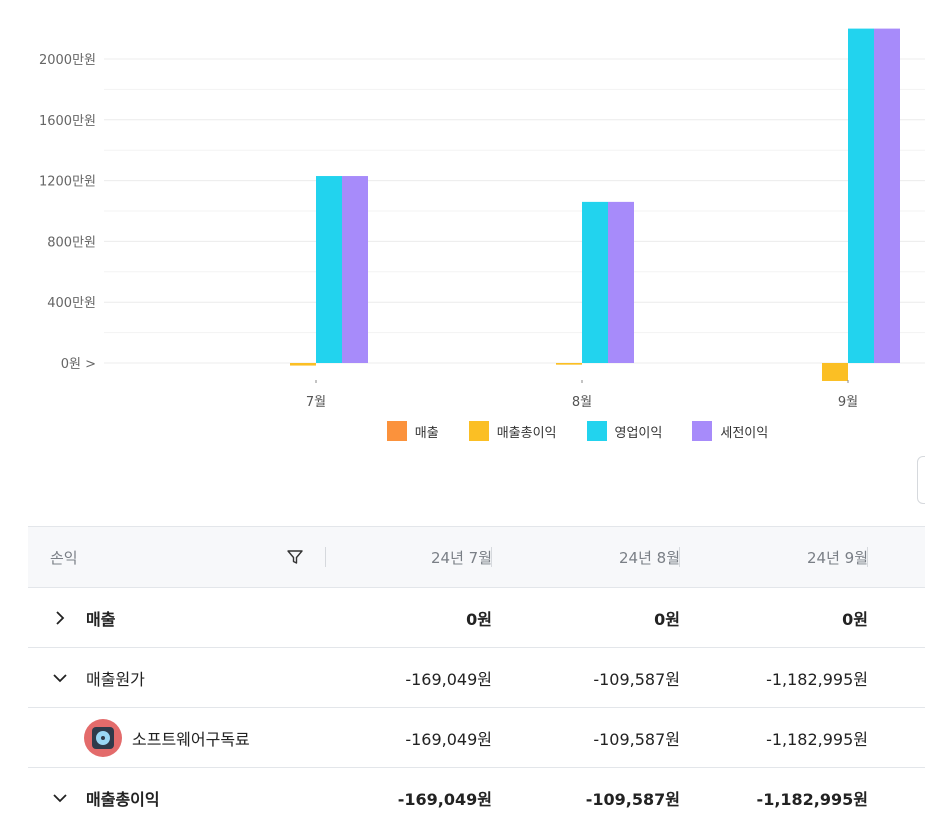  What do you see at coordinates (67, 121) in the screenshot?
I see `y-tick-label: 1600만원` at bounding box center [67, 121].